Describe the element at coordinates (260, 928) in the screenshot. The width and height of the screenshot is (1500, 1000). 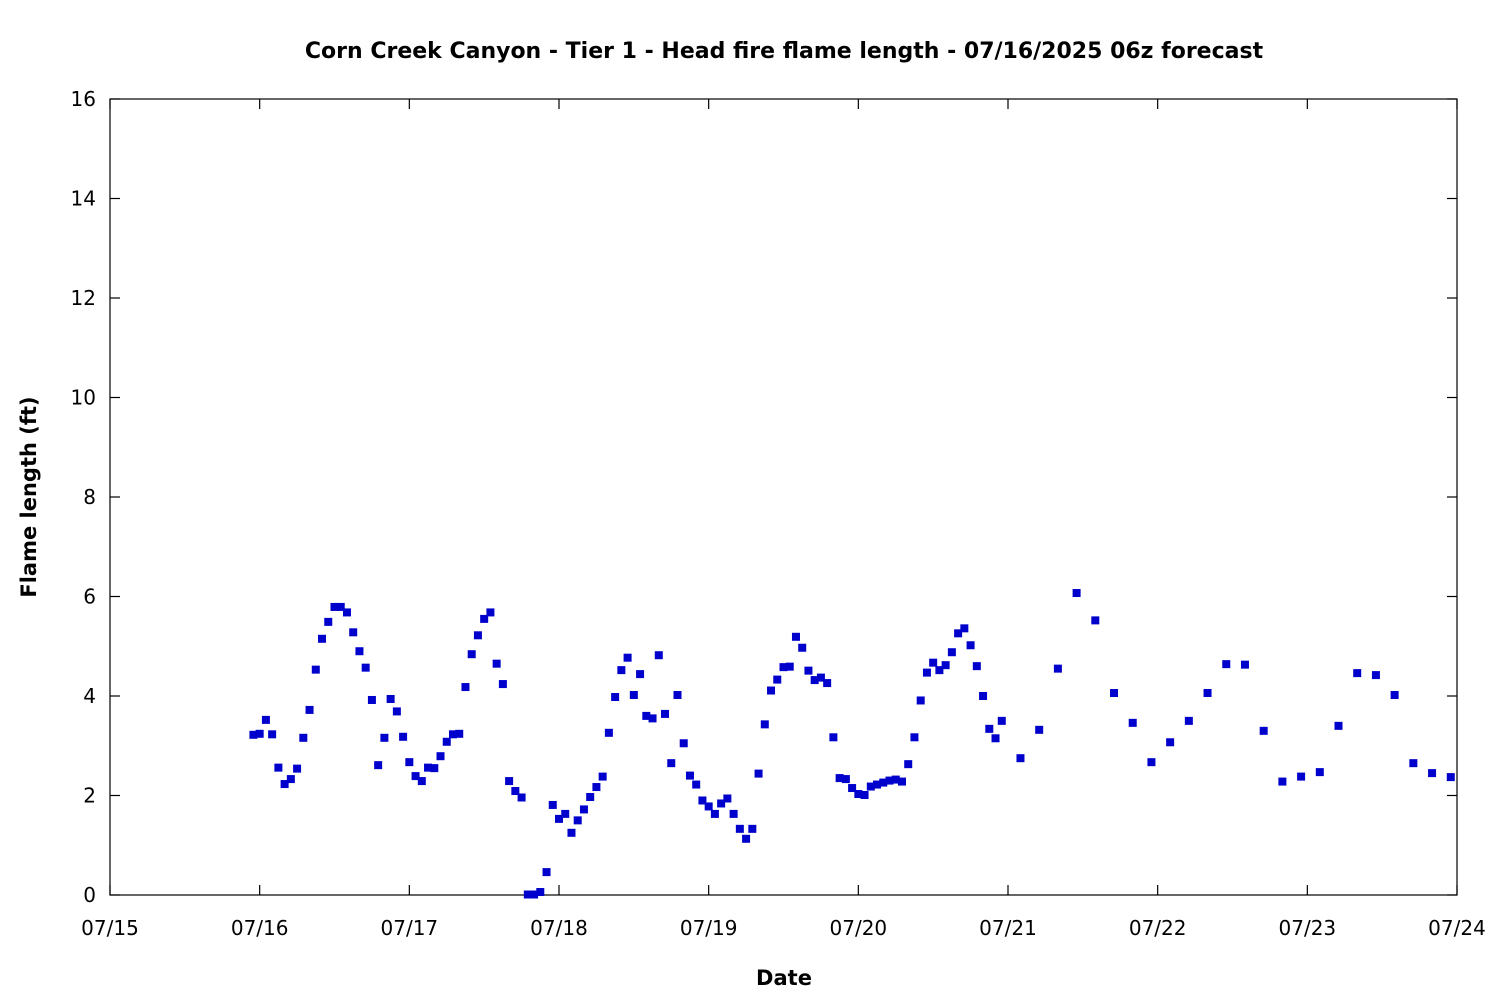
I see `x-tick-label: 07/16` at that location.